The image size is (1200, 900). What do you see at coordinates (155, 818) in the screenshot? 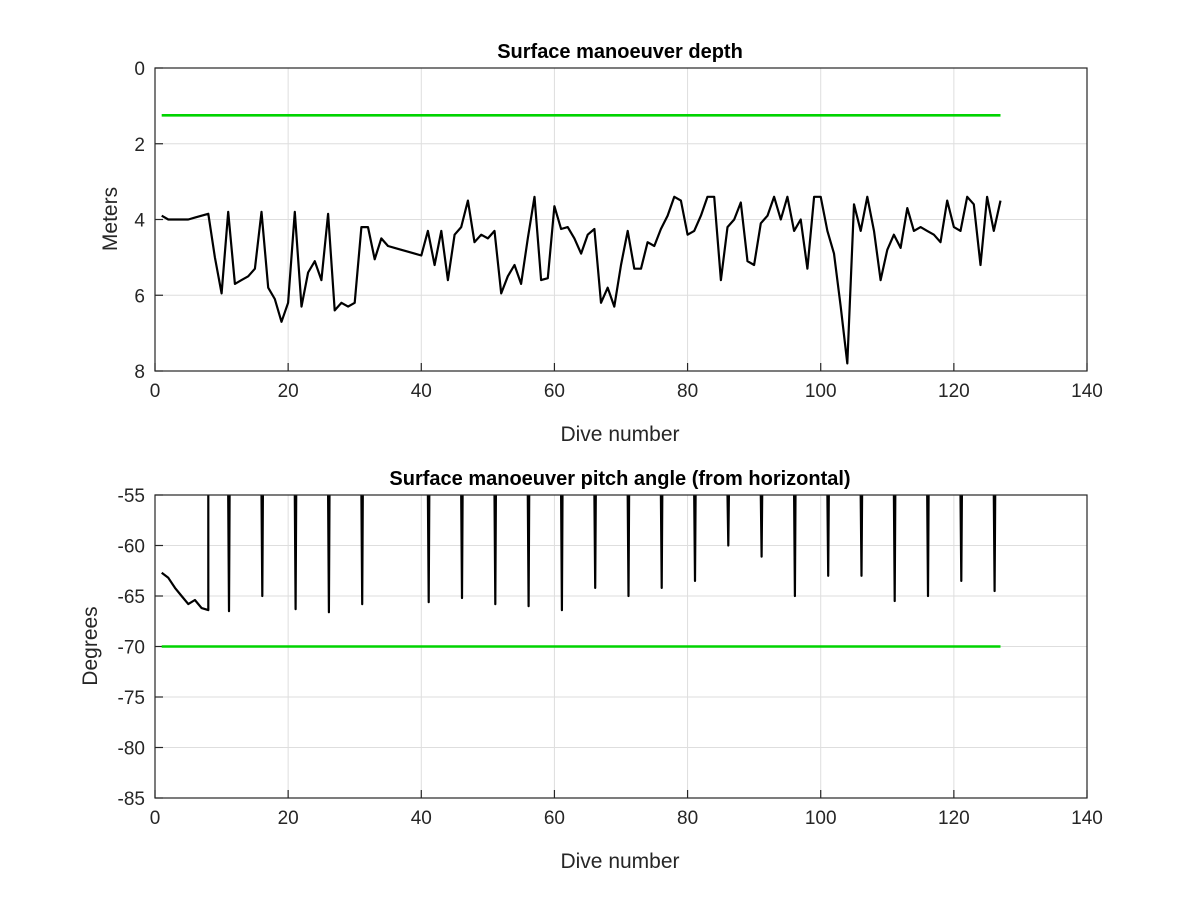
I see `pitch-chart-x-tick-label: 0` at bounding box center [155, 818].